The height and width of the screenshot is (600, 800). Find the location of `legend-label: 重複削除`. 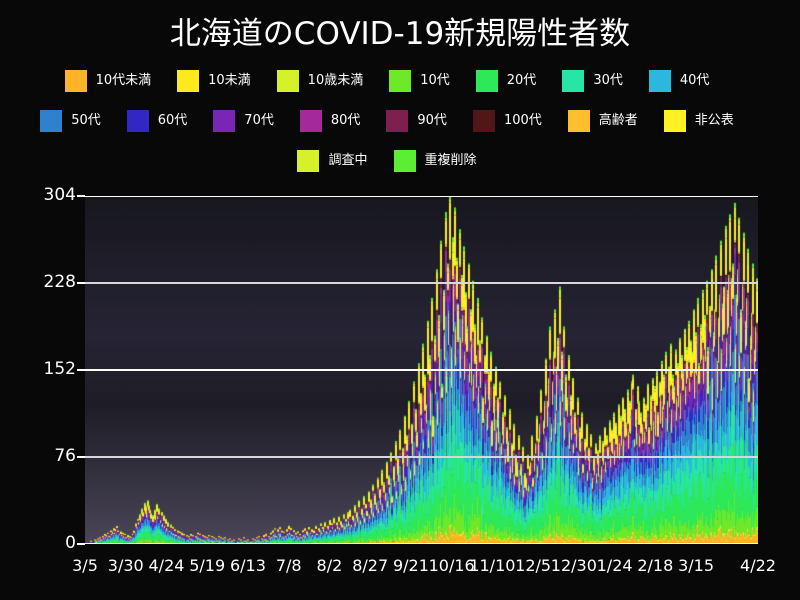

legend-label: 重複削除 is located at coordinates (450, 160).